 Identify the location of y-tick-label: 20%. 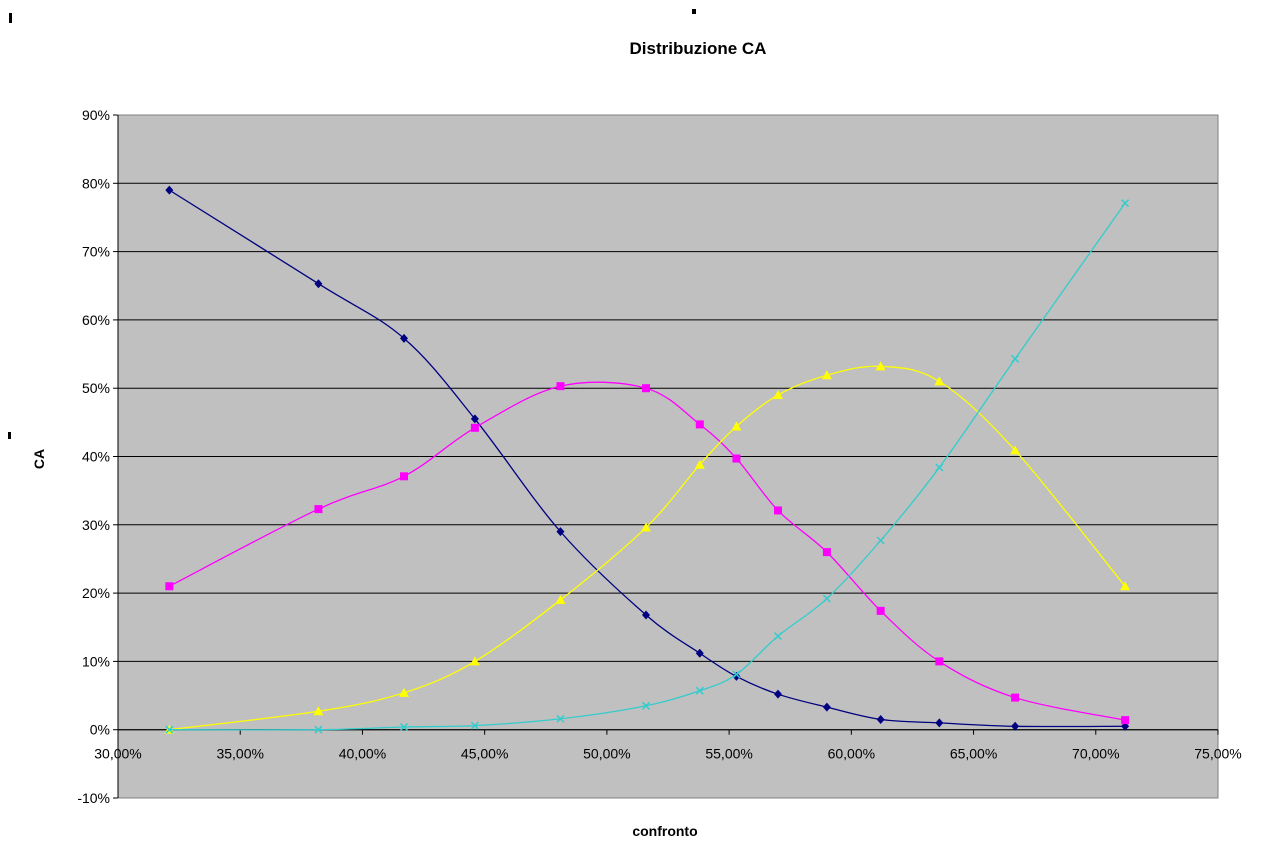
(96, 593).